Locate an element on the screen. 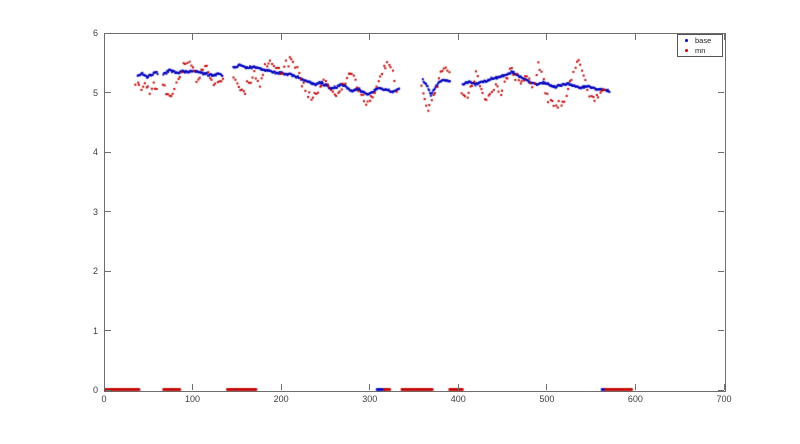 The height and width of the screenshot is (444, 800). y-tick-label: 3 is located at coordinates (95, 211).